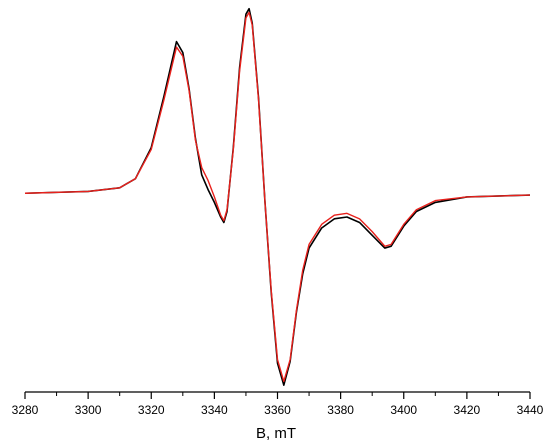  Describe the element at coordinates (467, 410) in the screenshot. I see `x-tick-label: 3420` at that location.